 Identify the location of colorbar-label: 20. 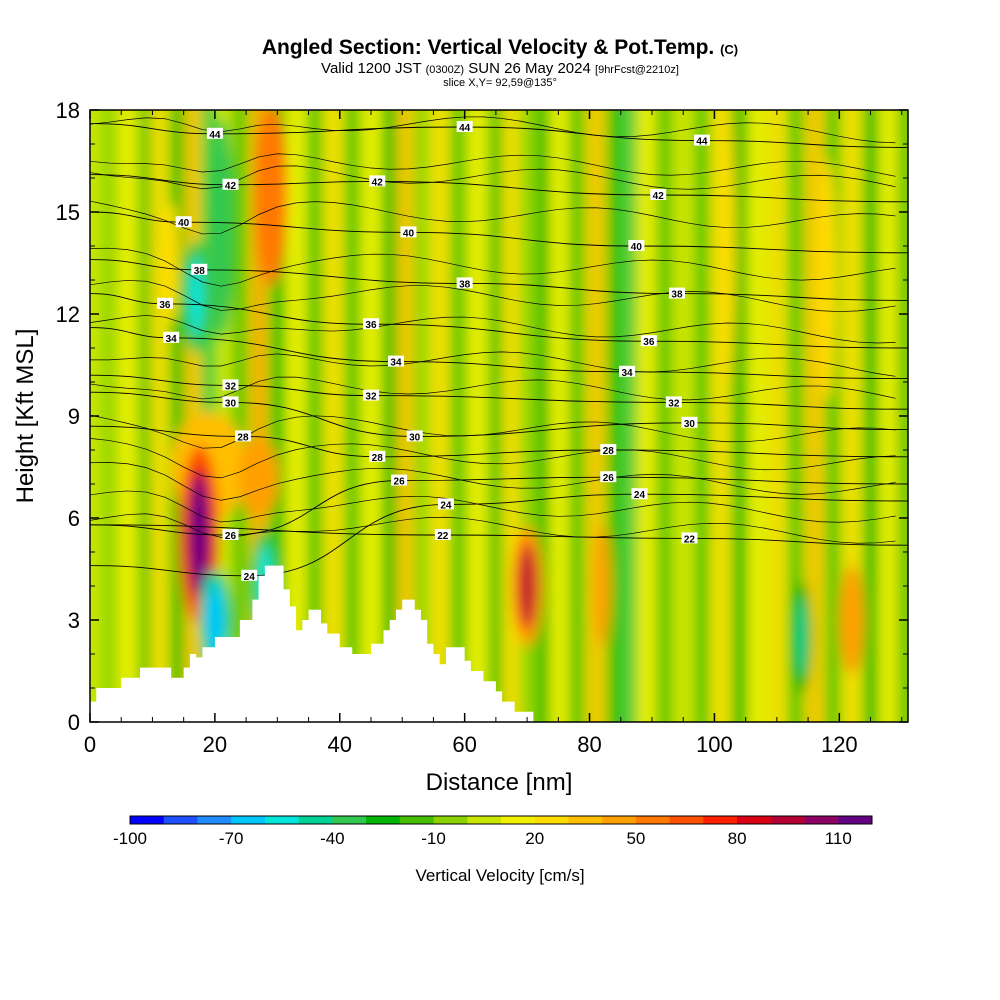
(534, 838).